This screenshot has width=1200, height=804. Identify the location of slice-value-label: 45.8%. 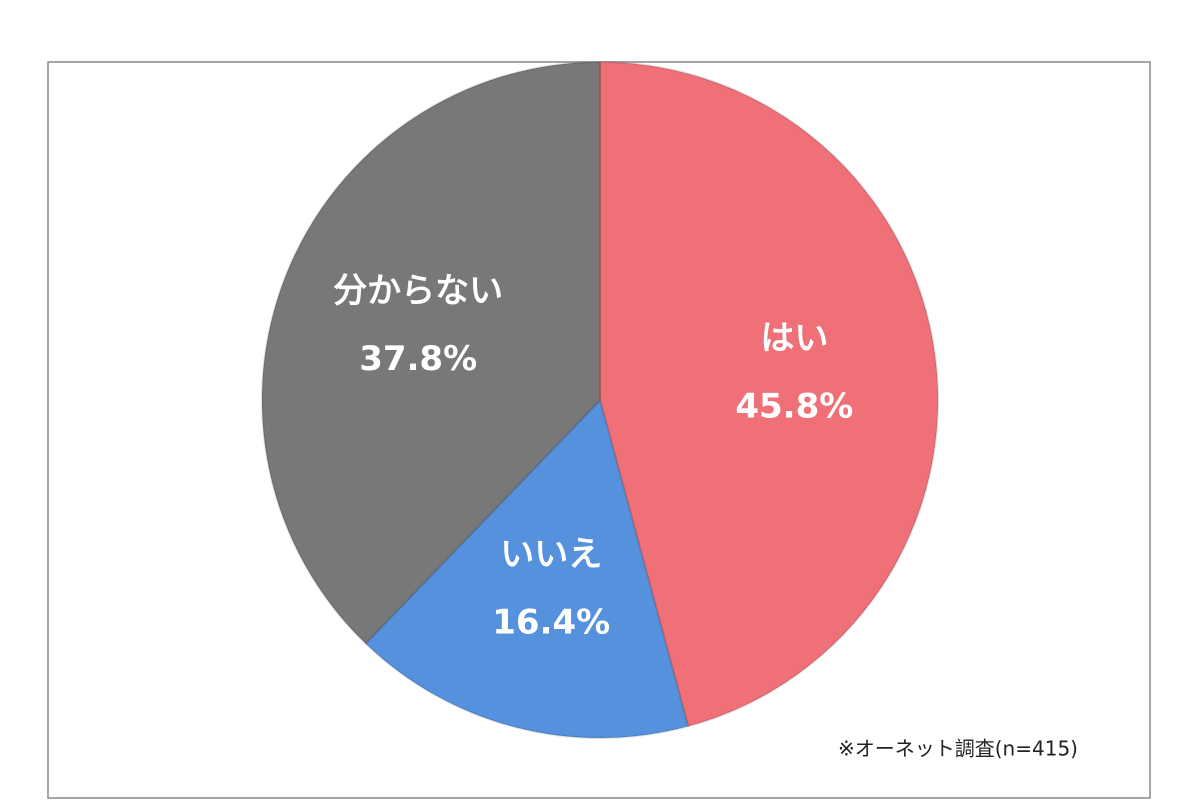
(794, 407).